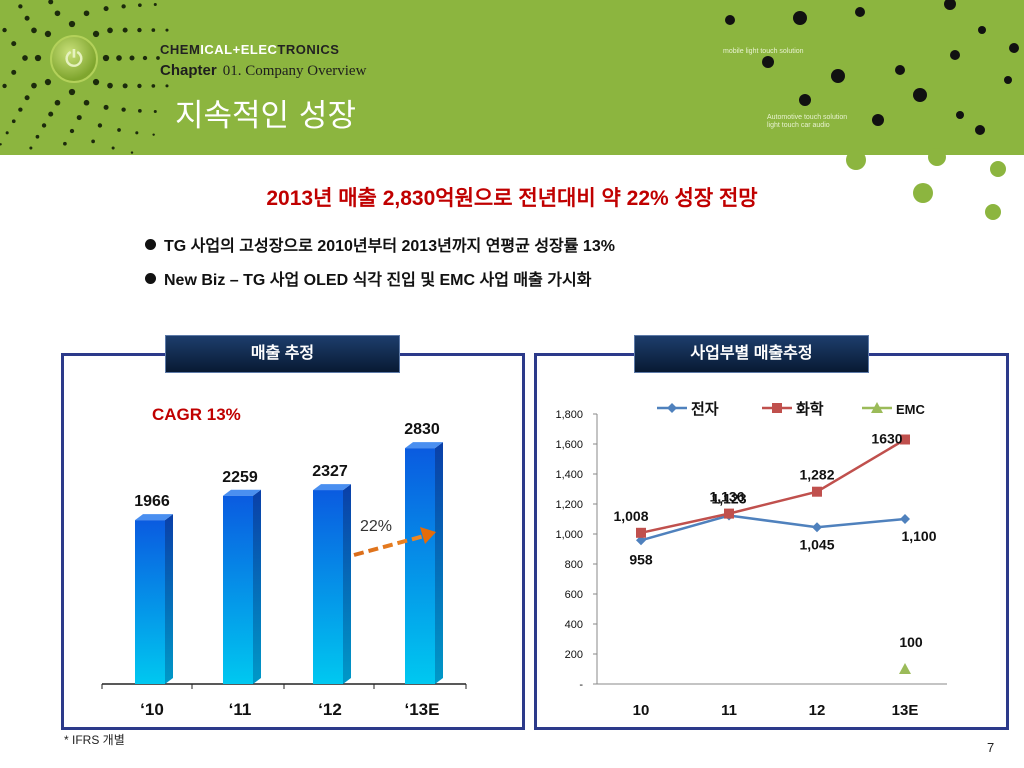 The image size is (1024, 768). I want to click on bar-data-label: 2259, so click(240, 477).